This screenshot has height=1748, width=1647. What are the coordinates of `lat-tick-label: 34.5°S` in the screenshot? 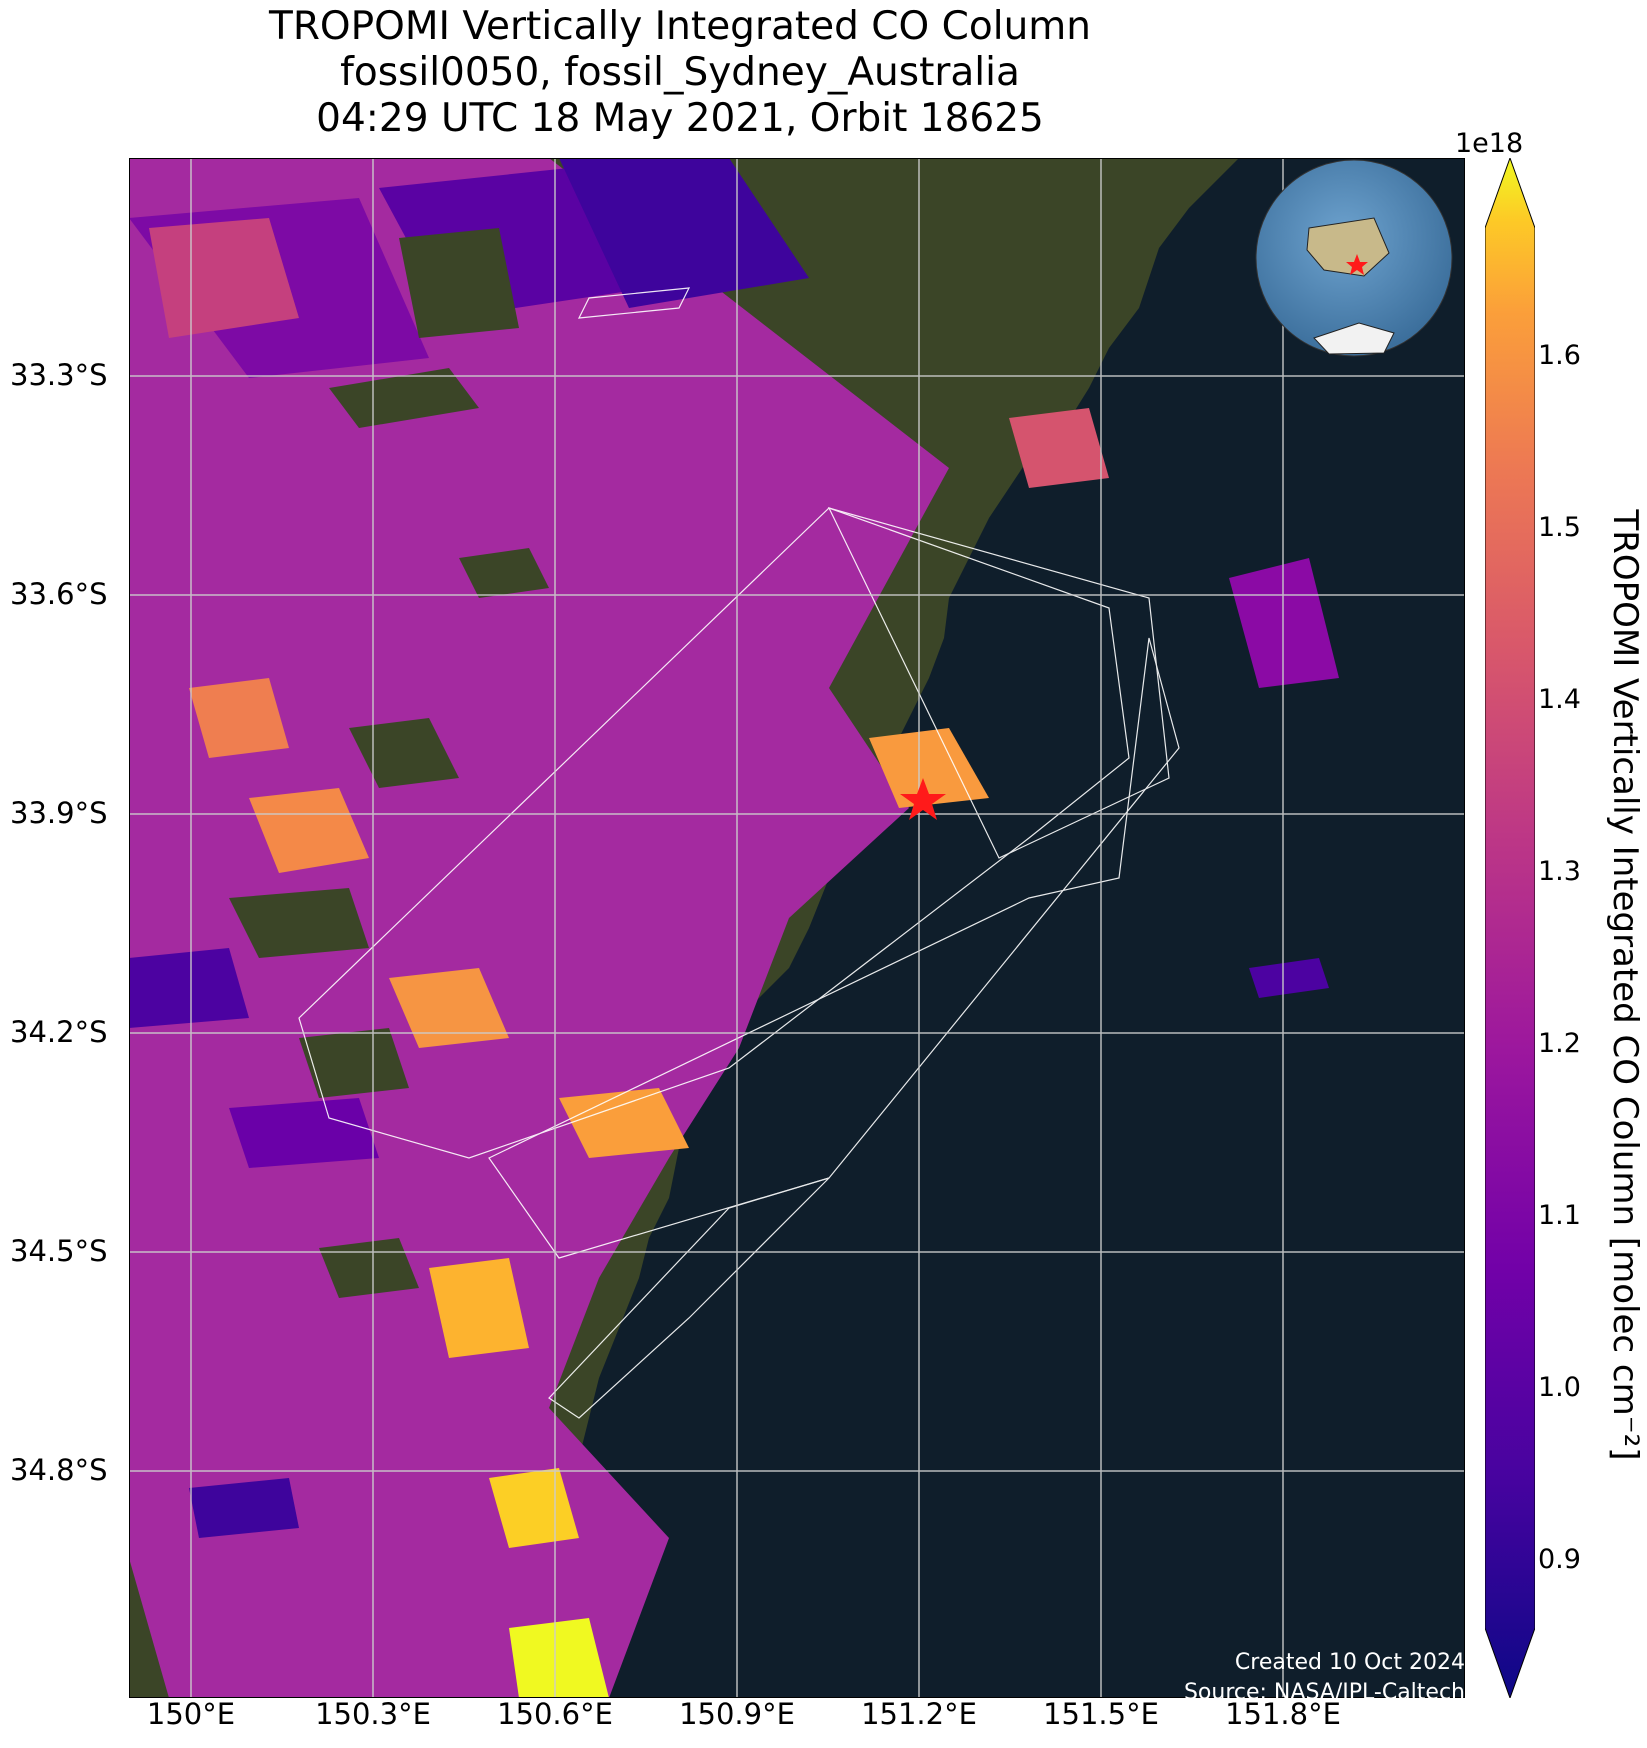 It's located at (59, 1251).